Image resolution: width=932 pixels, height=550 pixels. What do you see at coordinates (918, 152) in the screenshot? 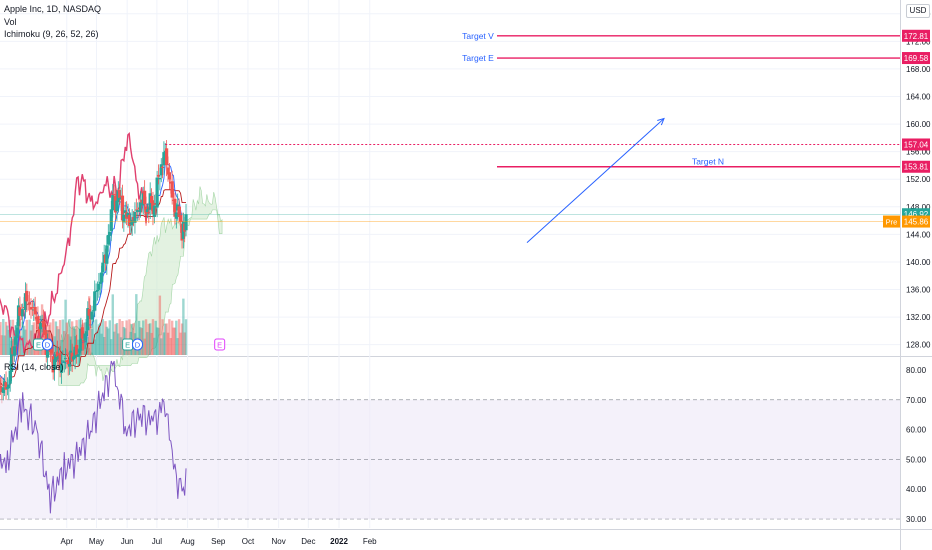
I see `price-tick-label: 156.00` at bounding box center [918, 152].